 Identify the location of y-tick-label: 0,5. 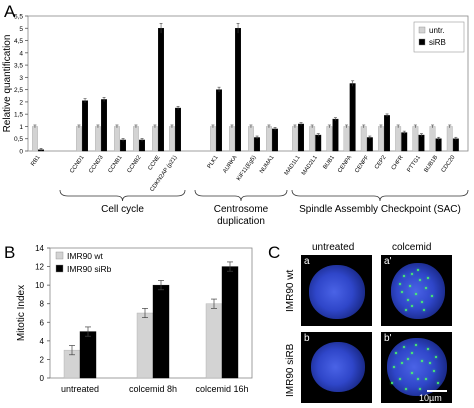
(18, 139).